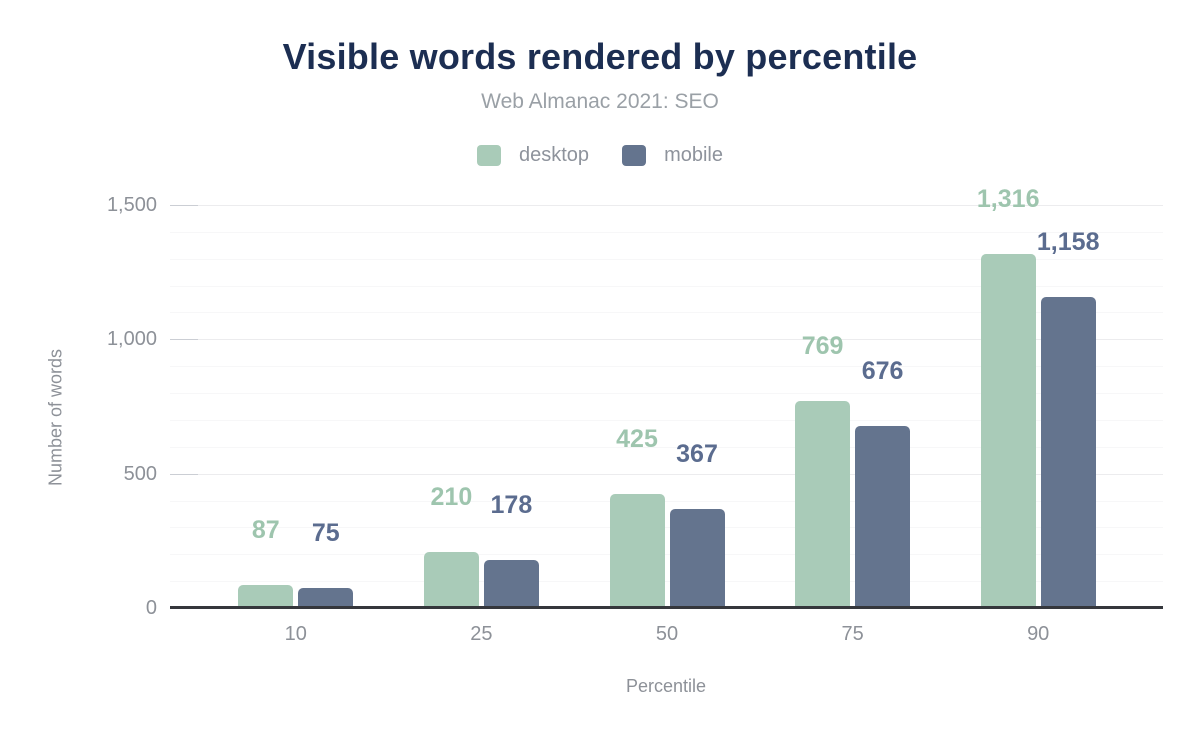 The image size is (1200, 742). I want to click on value-label-desktop-10: 87, so click(265, 529).